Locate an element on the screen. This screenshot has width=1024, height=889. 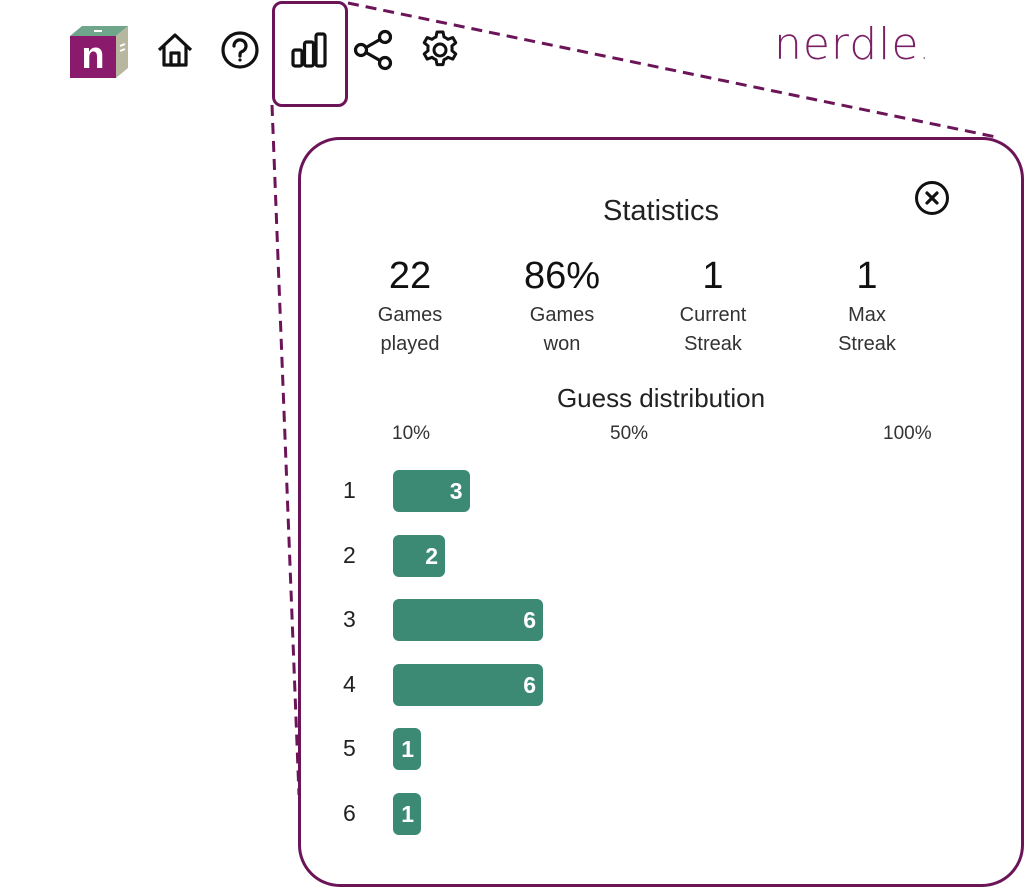
home-icon is located at coordinates (175, 50).